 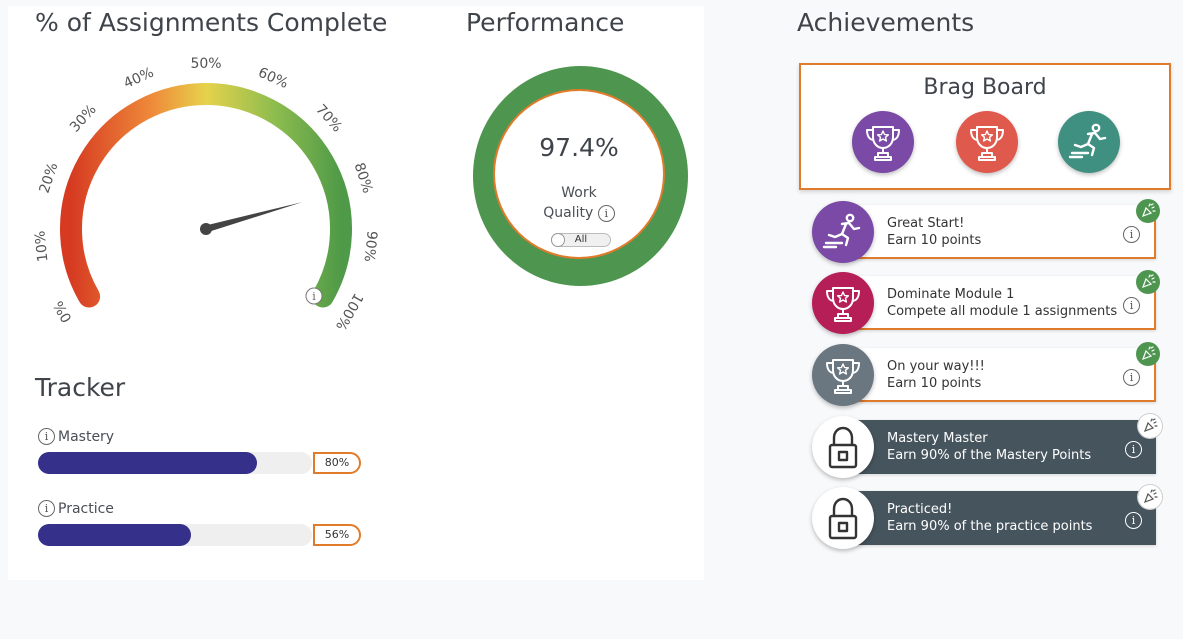 I want to click on assignments-gauge: 0% 10% 20%30% 40% 50% 60% 70%80% 90% 100% i, so click(x=206, y=193).